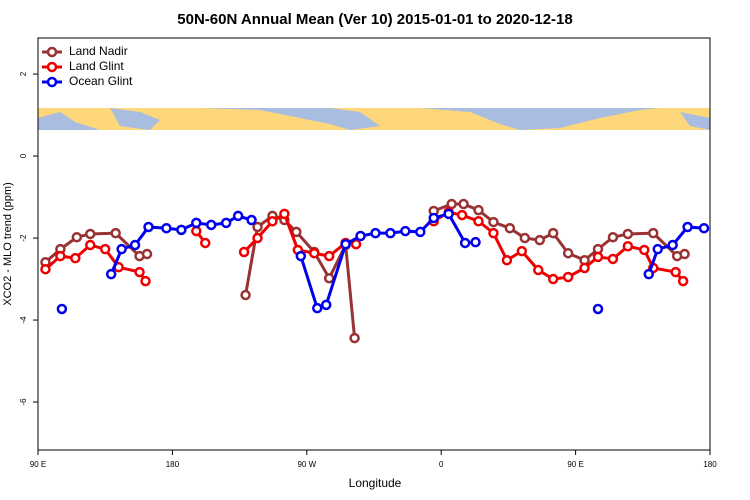 This screenshot has height=500, width=750. Describe the element at coordinates (8, 243) in the screenshot. I see `y-axis-label: XCO2 - MLO trend (ppm)` at that location.